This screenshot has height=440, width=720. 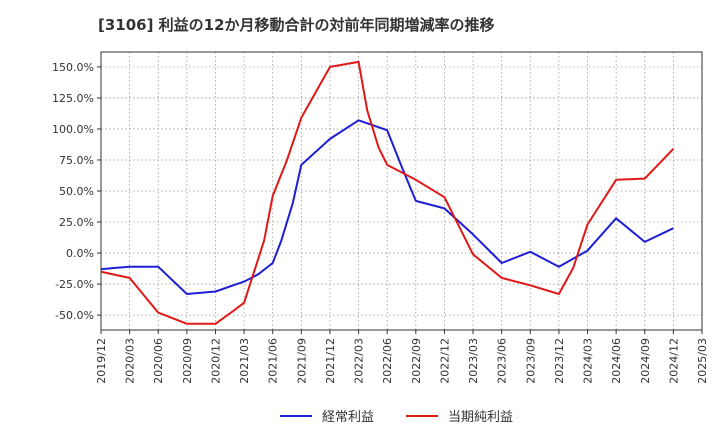 I want to click on y-tick-label: -50.0%, so click(x=74, y=315).